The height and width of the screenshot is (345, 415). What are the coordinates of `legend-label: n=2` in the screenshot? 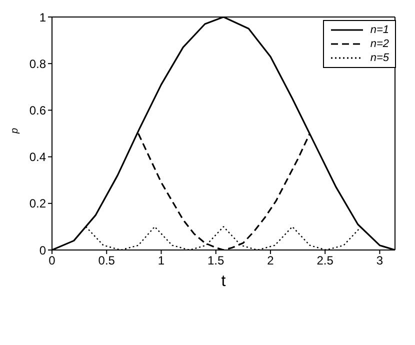 It's located at (379, 44).